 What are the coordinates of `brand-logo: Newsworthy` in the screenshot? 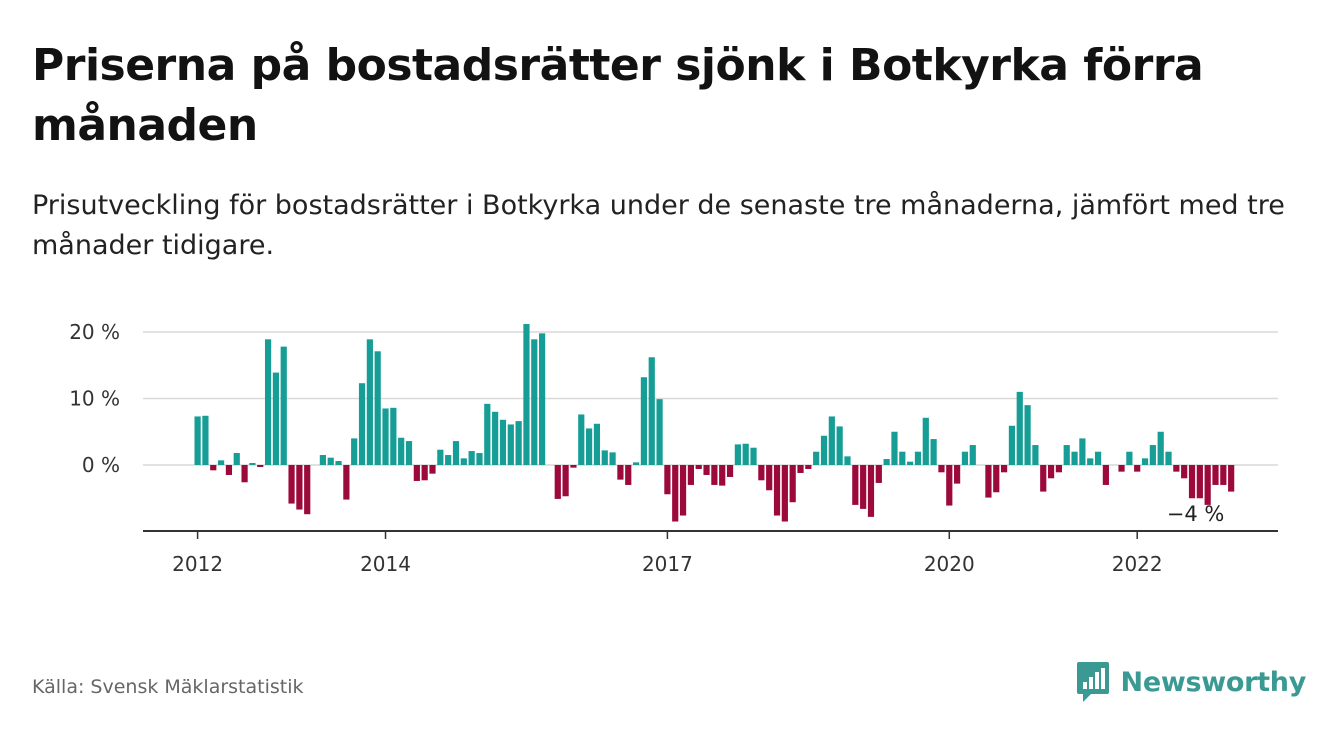 It's located at (1190, 682).